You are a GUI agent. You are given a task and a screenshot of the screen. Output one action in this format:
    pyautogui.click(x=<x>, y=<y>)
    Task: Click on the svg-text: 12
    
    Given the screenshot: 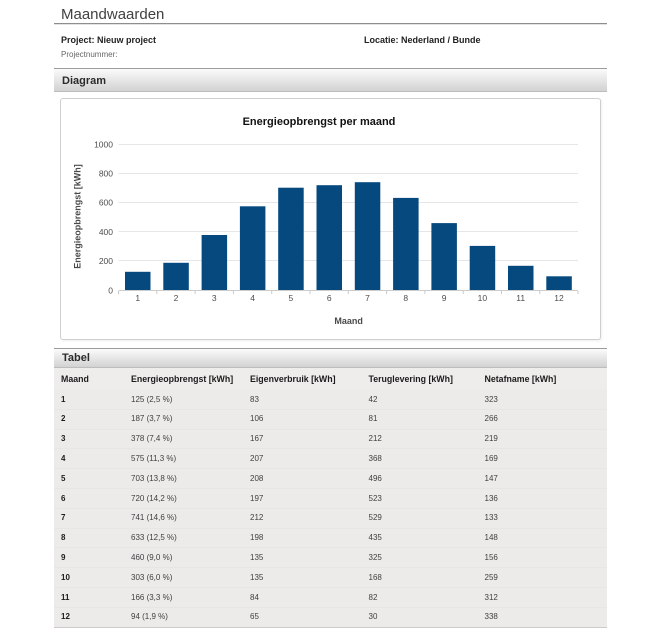 What is the action you would take?
    pyautogui.click(x=559, y=298)
    